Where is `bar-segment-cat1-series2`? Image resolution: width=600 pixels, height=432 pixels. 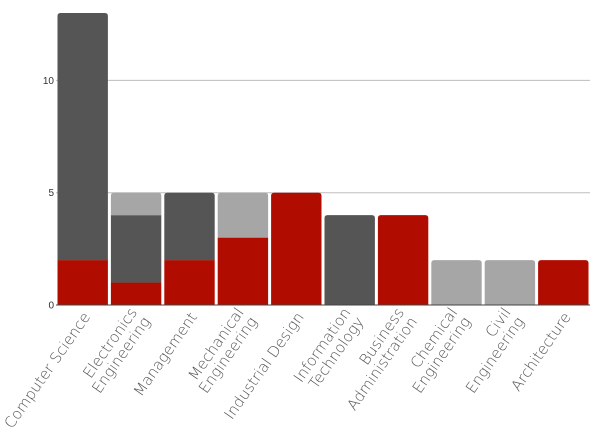
bar-segment-cat1-series2 is located at coordinates (136, 204).